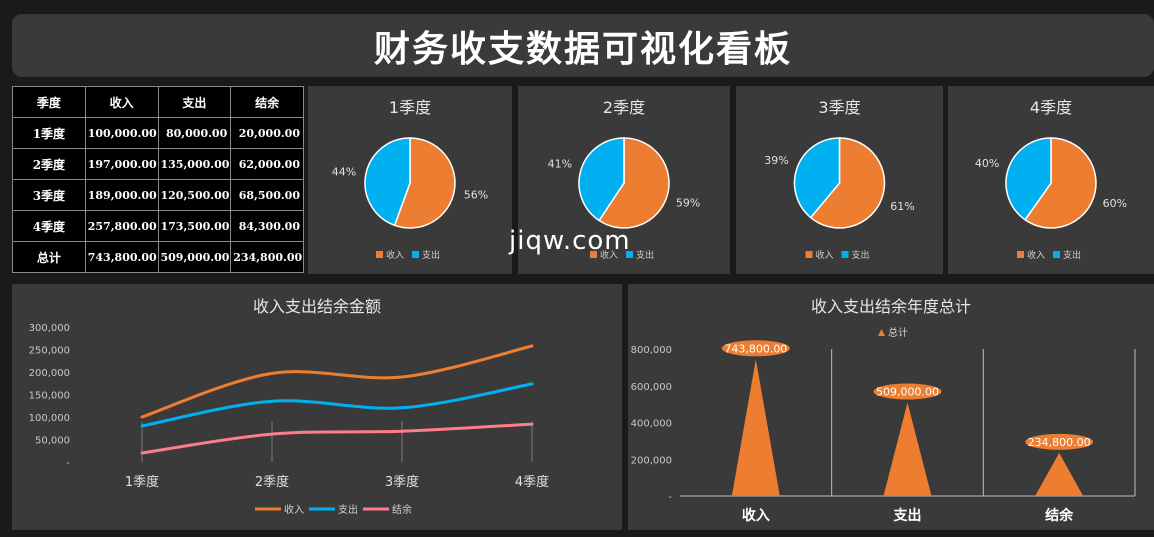  I want to click on pie-svg: 61% 39% 收入 支出, so click(839, 199).